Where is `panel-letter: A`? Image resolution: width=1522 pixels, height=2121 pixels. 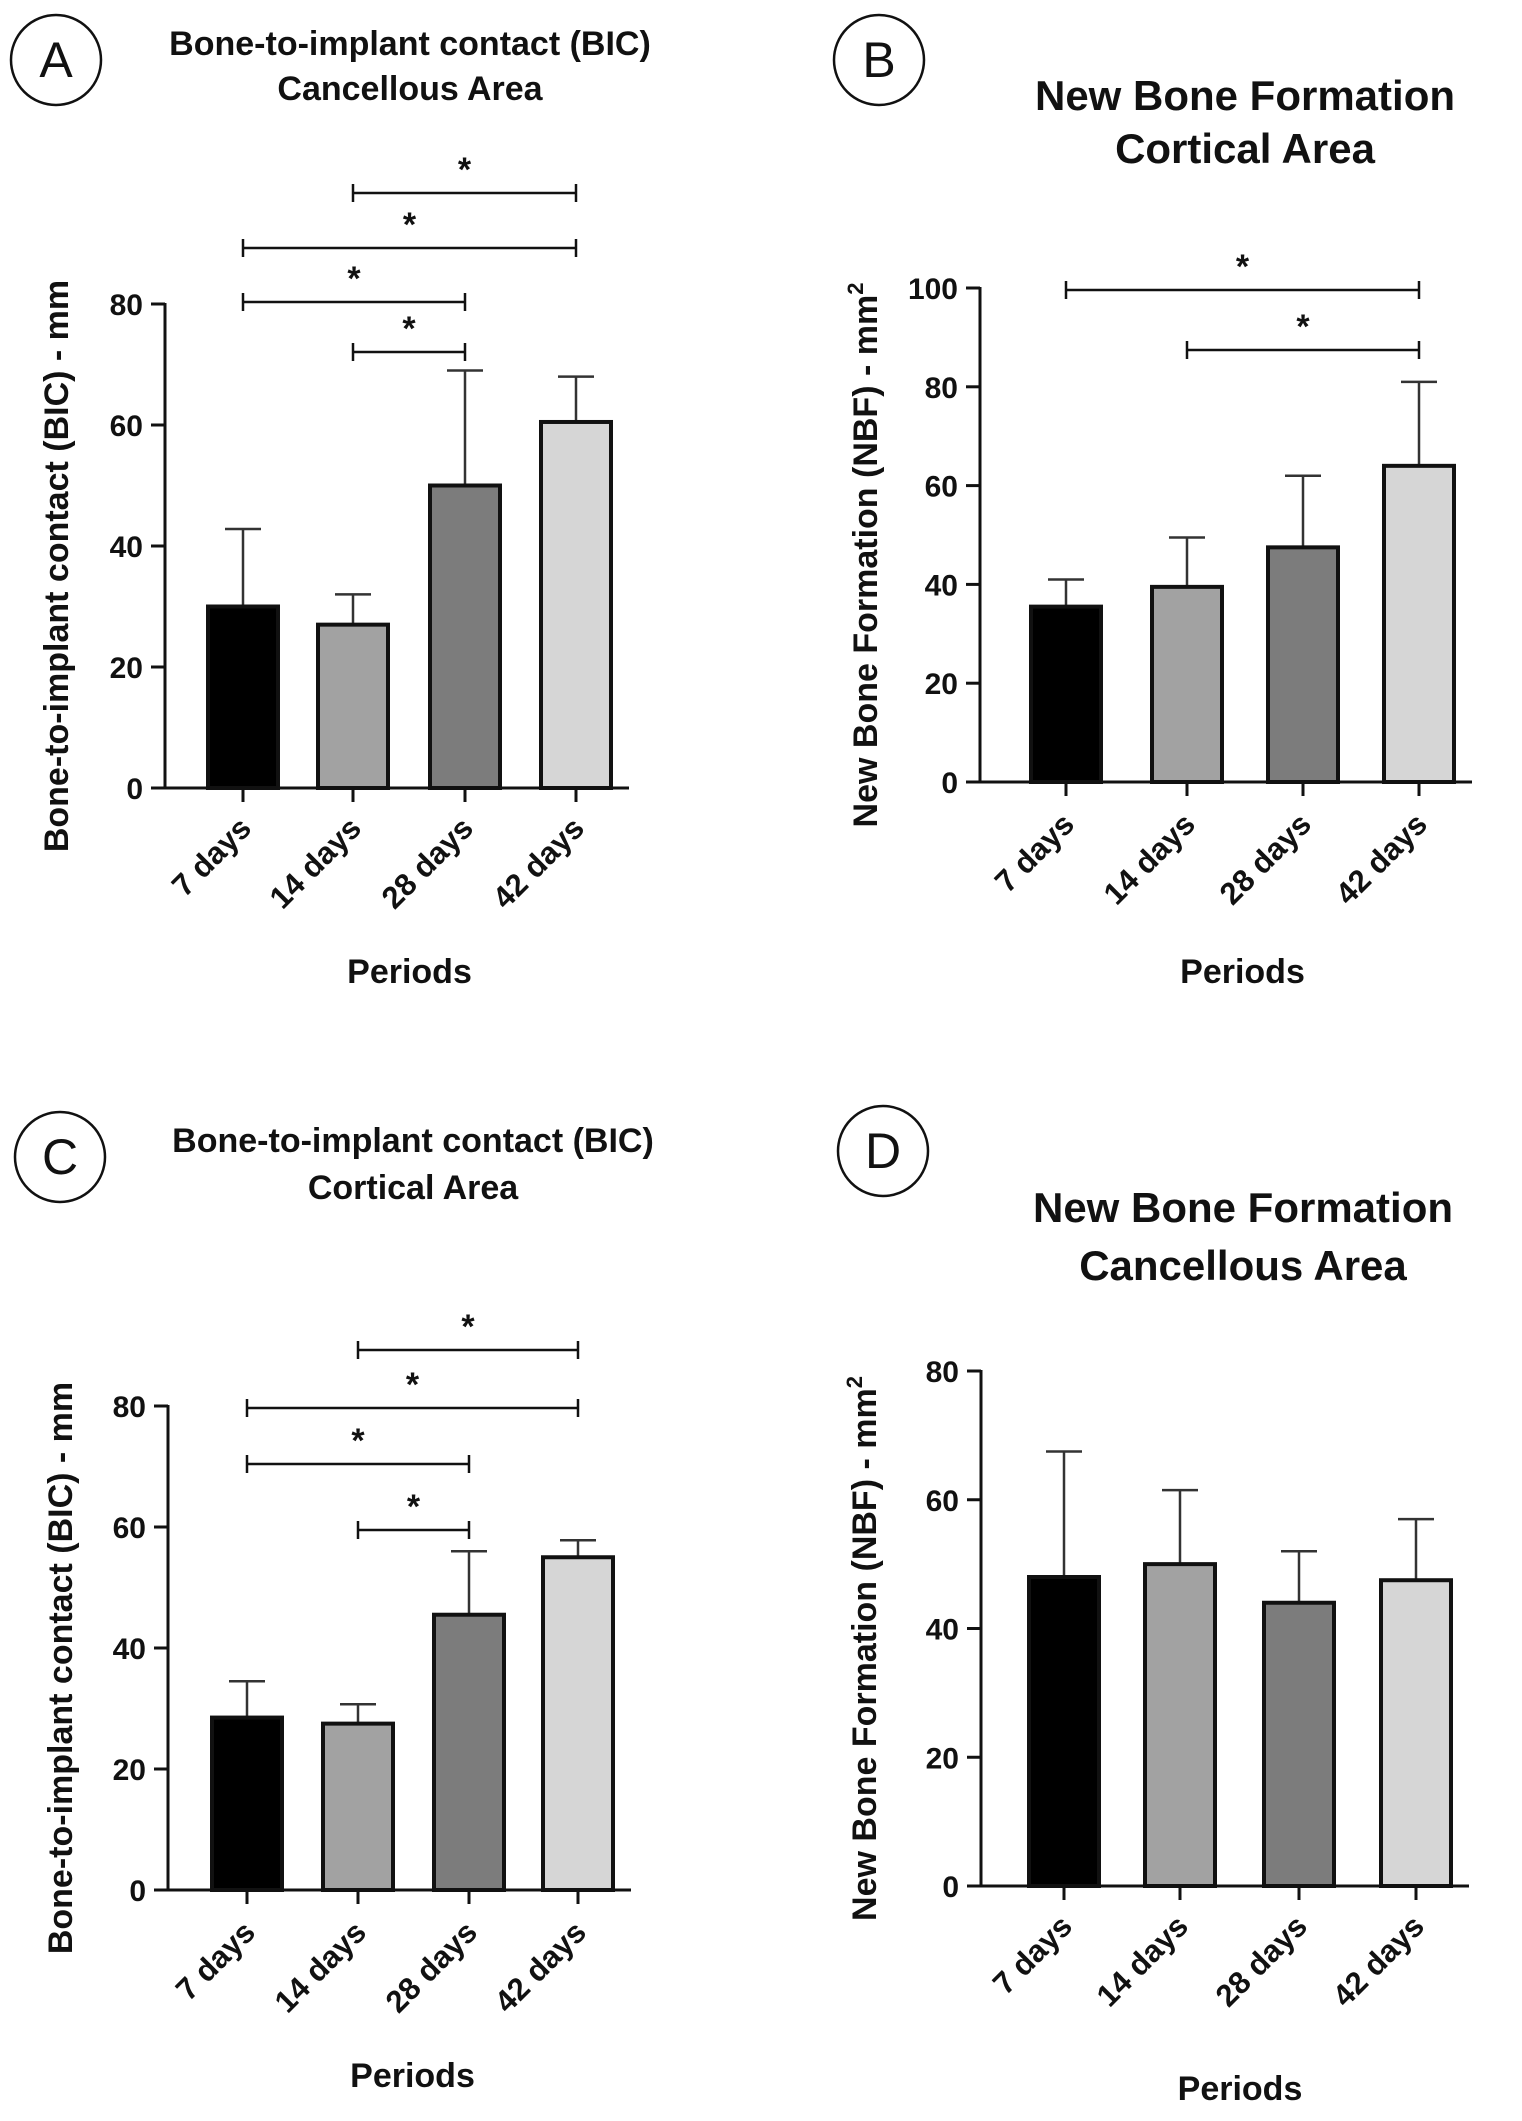
panel-letter: A is located at coordinates (56, 60).